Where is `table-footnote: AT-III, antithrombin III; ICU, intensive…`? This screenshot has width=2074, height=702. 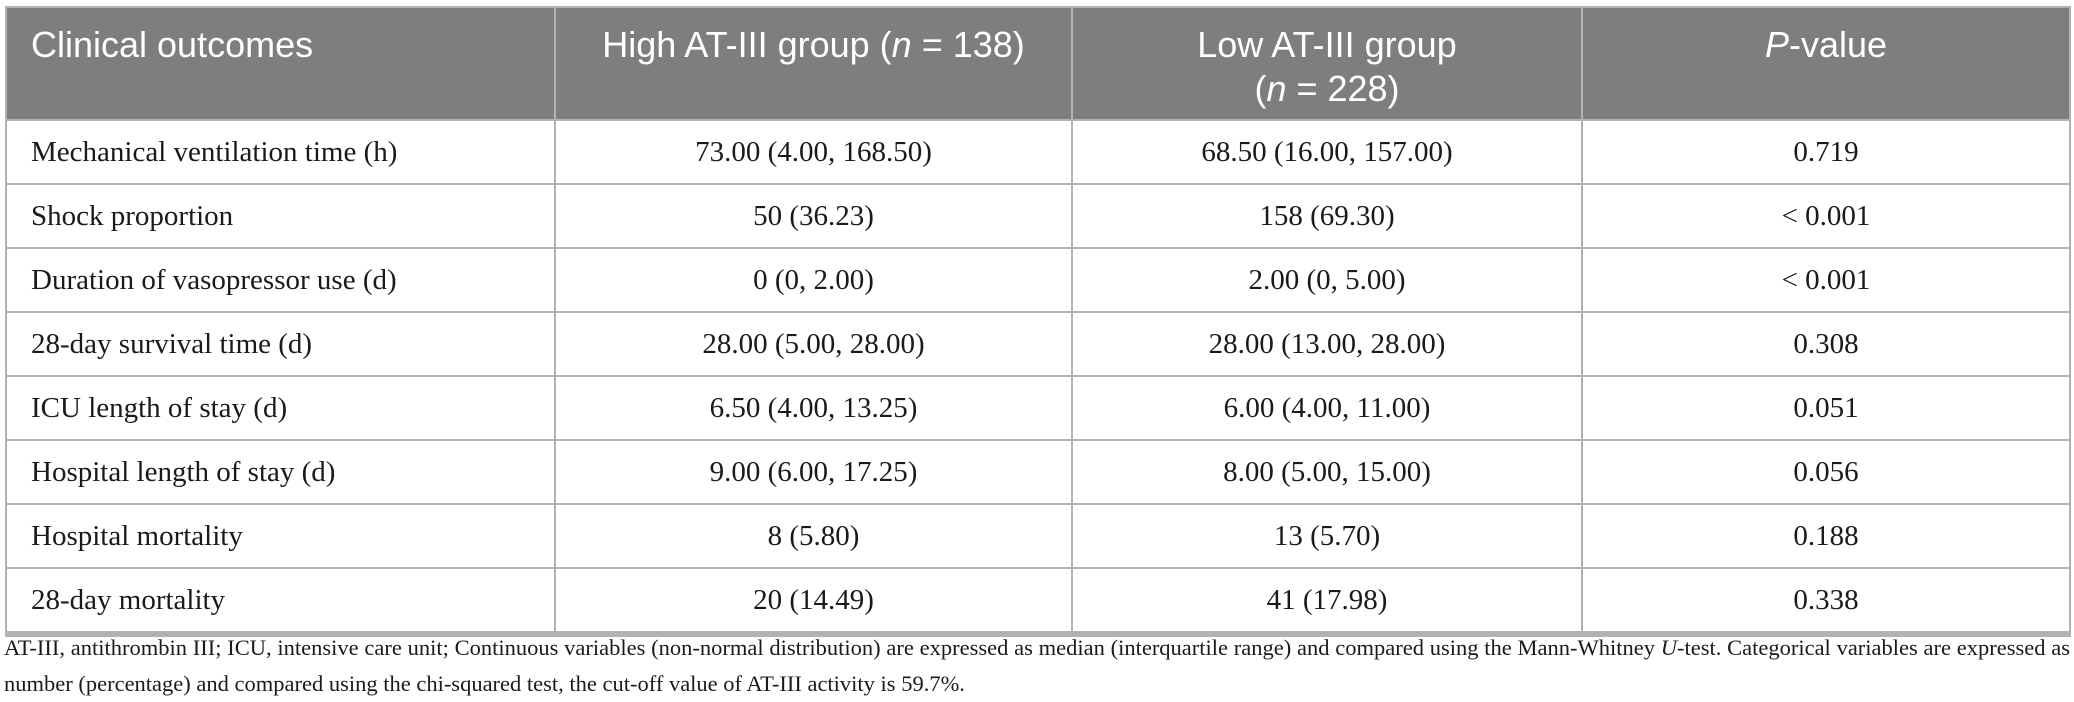
table-footnote: AT-III, antithrombin III; ICU, intensive… is located at coordinates (1037, 665).